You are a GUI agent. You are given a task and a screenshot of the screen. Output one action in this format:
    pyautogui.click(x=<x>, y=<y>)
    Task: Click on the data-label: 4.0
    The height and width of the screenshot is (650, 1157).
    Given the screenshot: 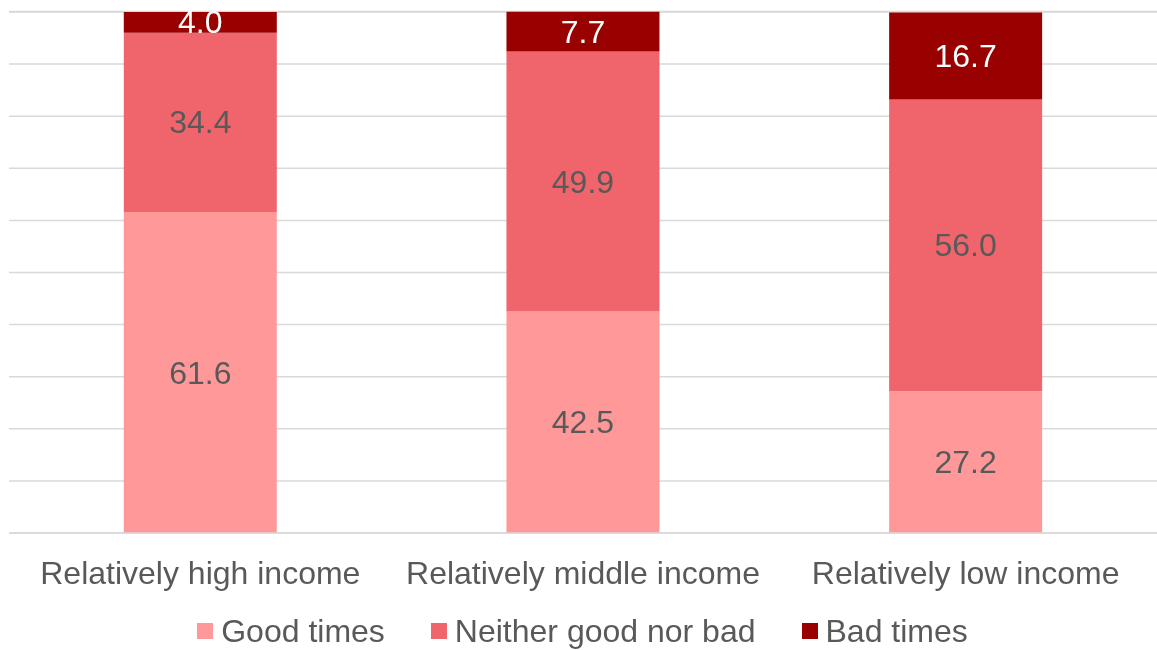 What is the action you would take?
    pyautogui.click(x=200, y=22)
    